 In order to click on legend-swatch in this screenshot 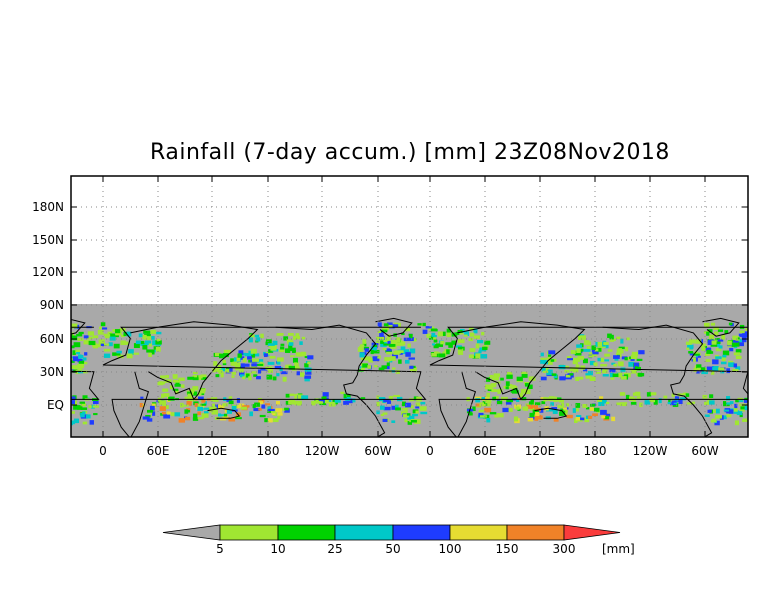, I will do `click(592, 532)`.